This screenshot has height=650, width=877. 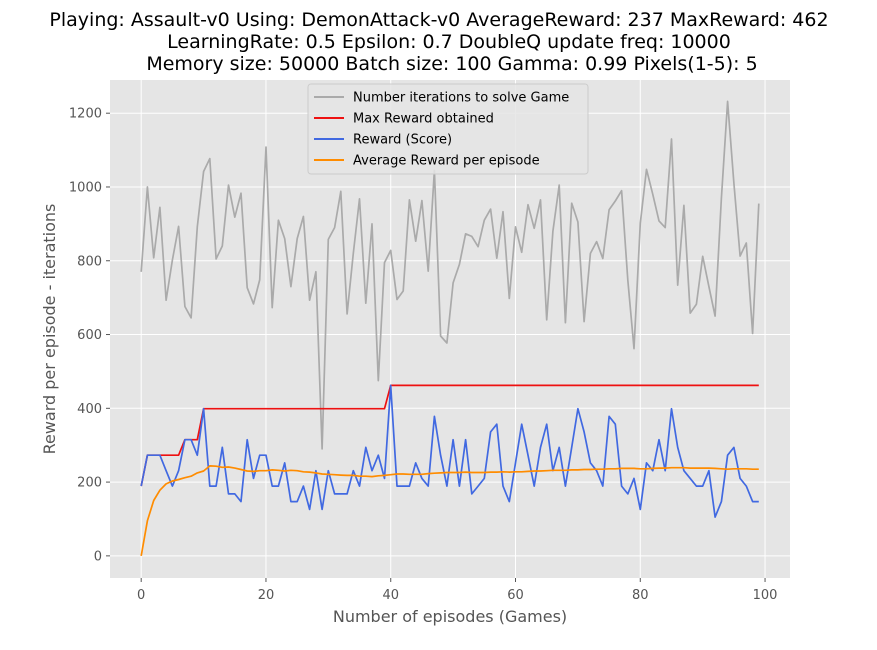 What do you see at coordinates (461, 98) in the screenshot?
I see `legend-label-1: Number iterations to solve Game` at bounding box center [461, 98].